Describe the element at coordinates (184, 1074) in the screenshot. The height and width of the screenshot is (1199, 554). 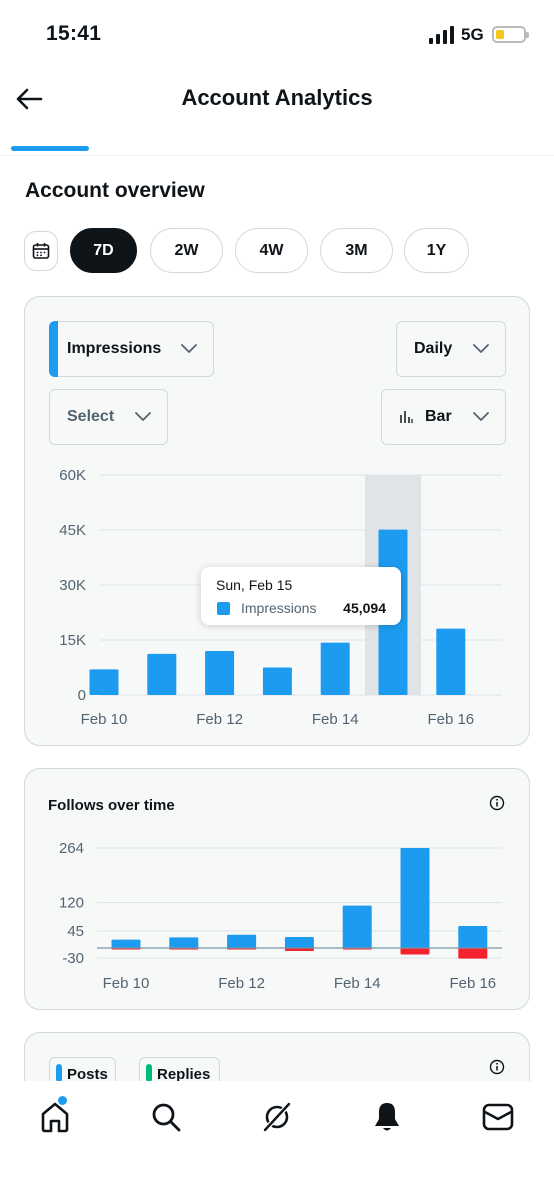
I see `legend-replies-label: Replies` at that location.